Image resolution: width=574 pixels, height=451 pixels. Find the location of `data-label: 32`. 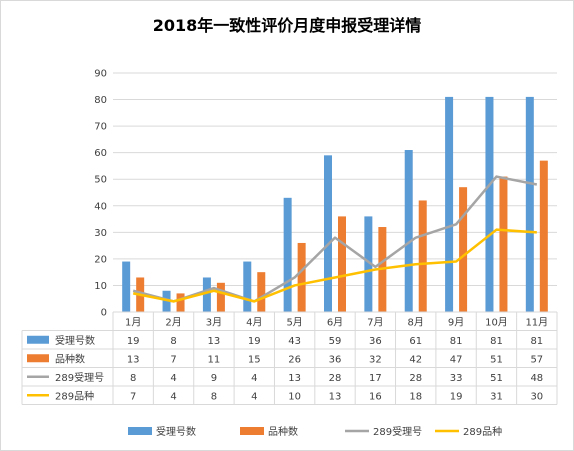

data-label: 32 is located at coordinates (375, 359).